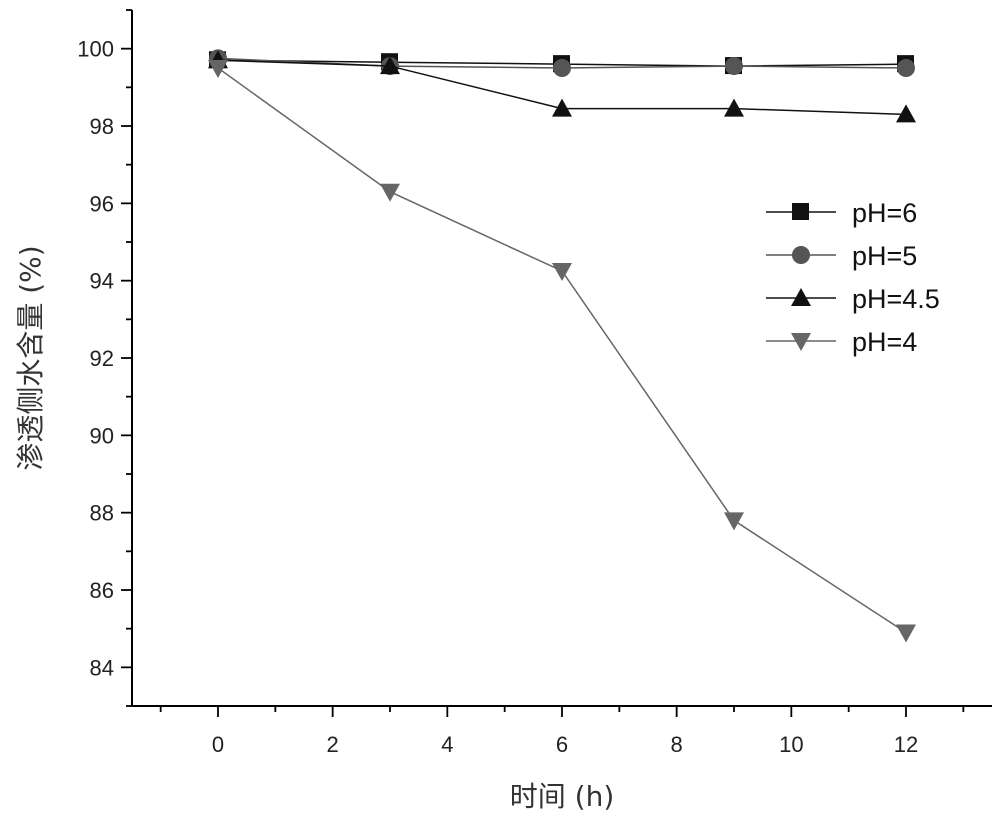 The height and width of the screenshot is (822, 1000). Describe the element at coordinates (102, 281) in the screenshot. I see `y-tick-label: 94` at that location.